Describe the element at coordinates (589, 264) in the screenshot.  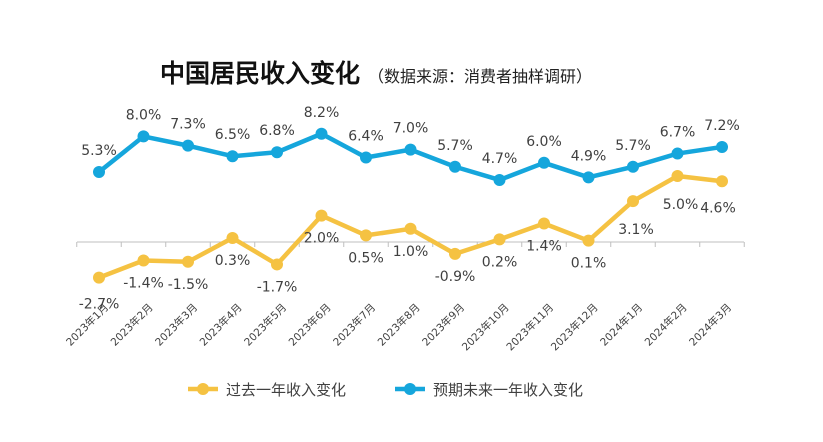
I see `data-label: 0.1%` at that location.